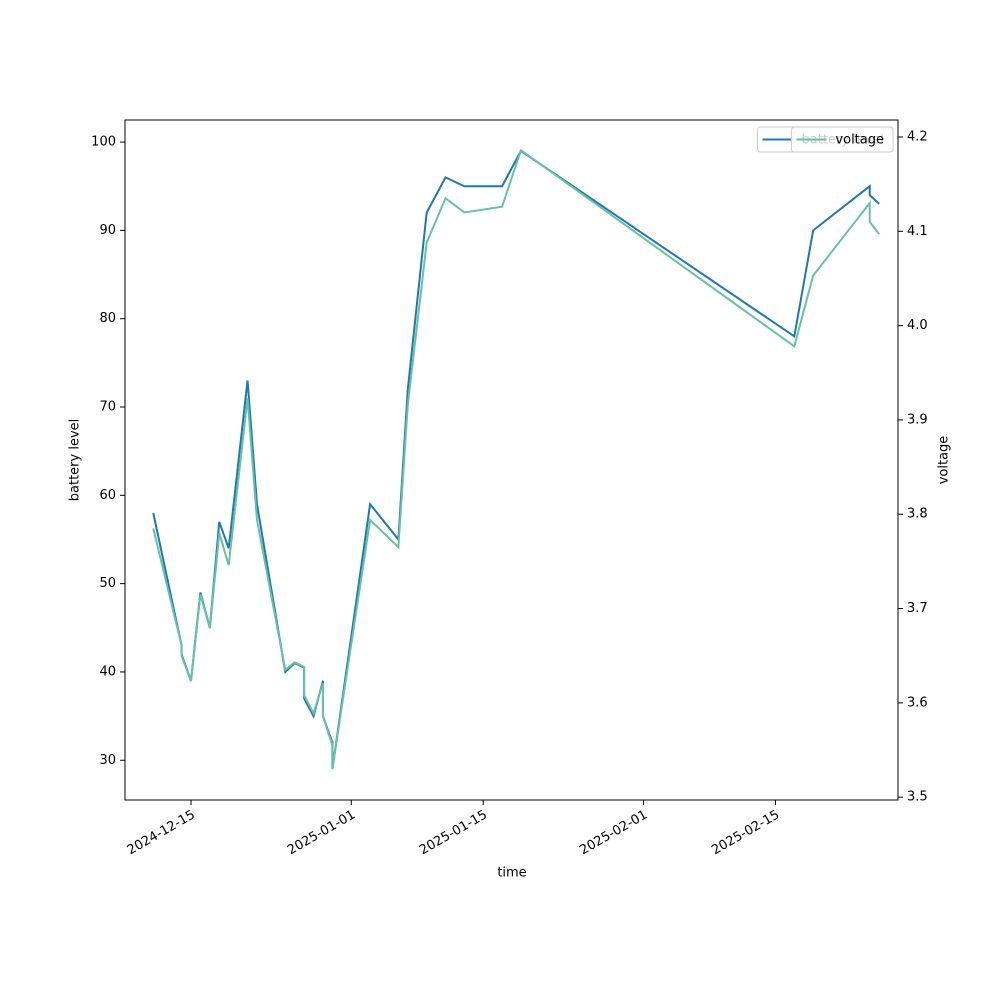 The height and width of the screenshot is (1000, 1000). Describe the element at coordinates (745, 833) in the screenshot. I see `x-tick-label: 2025-02-15` at that location.